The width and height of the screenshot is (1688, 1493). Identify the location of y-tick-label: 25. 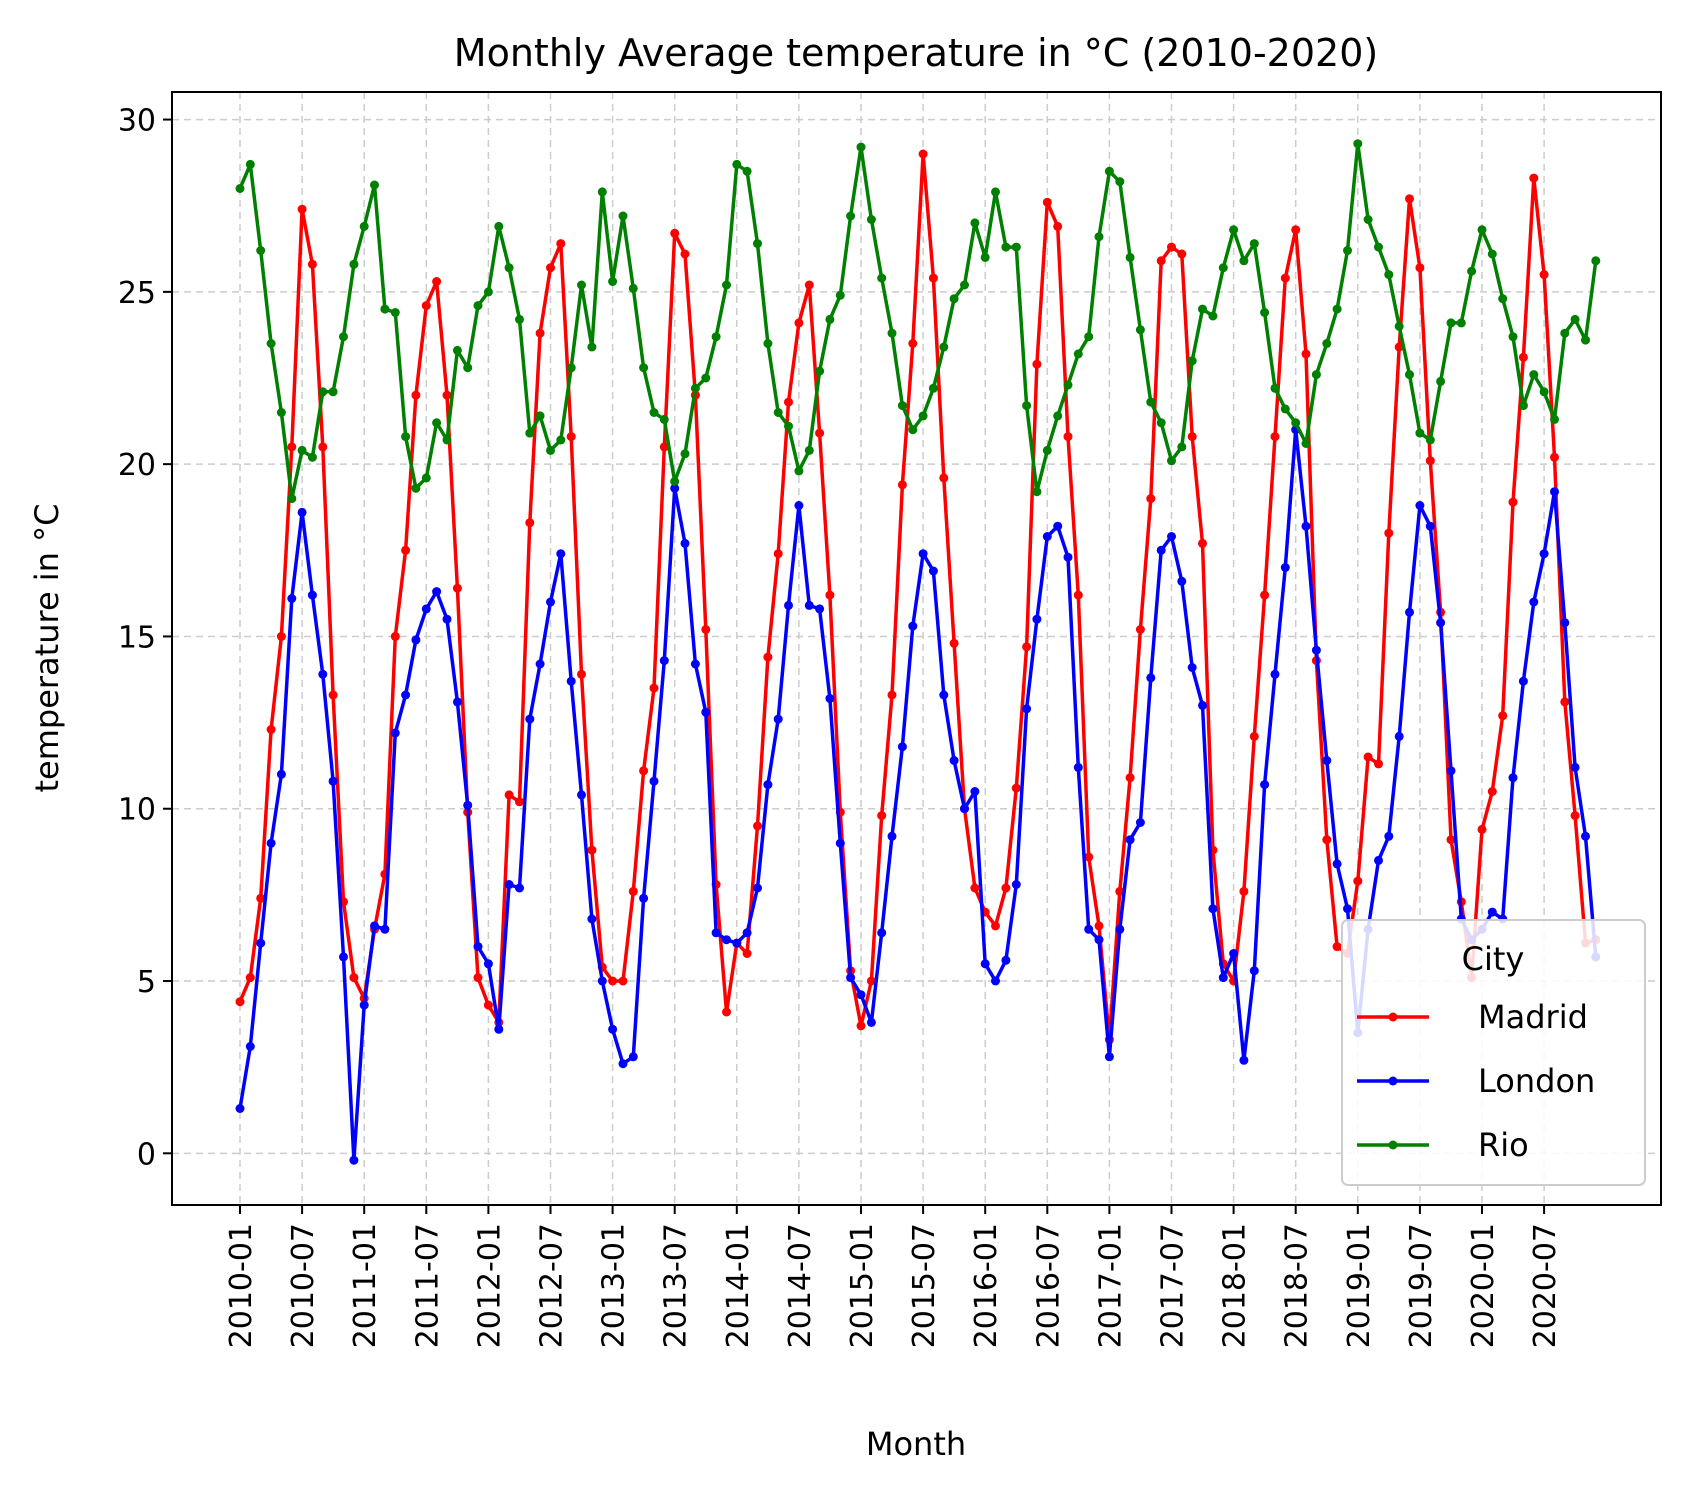
(137, 293).